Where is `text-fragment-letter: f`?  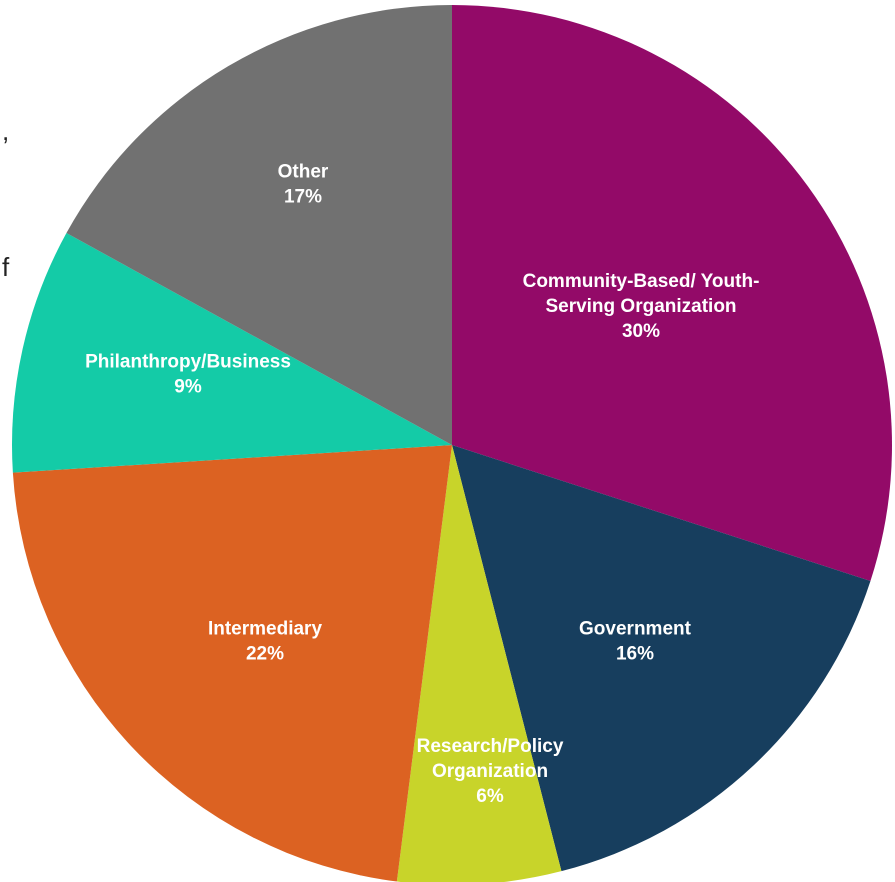
text-fragment-letter: f is located at coordinates (6, 267).